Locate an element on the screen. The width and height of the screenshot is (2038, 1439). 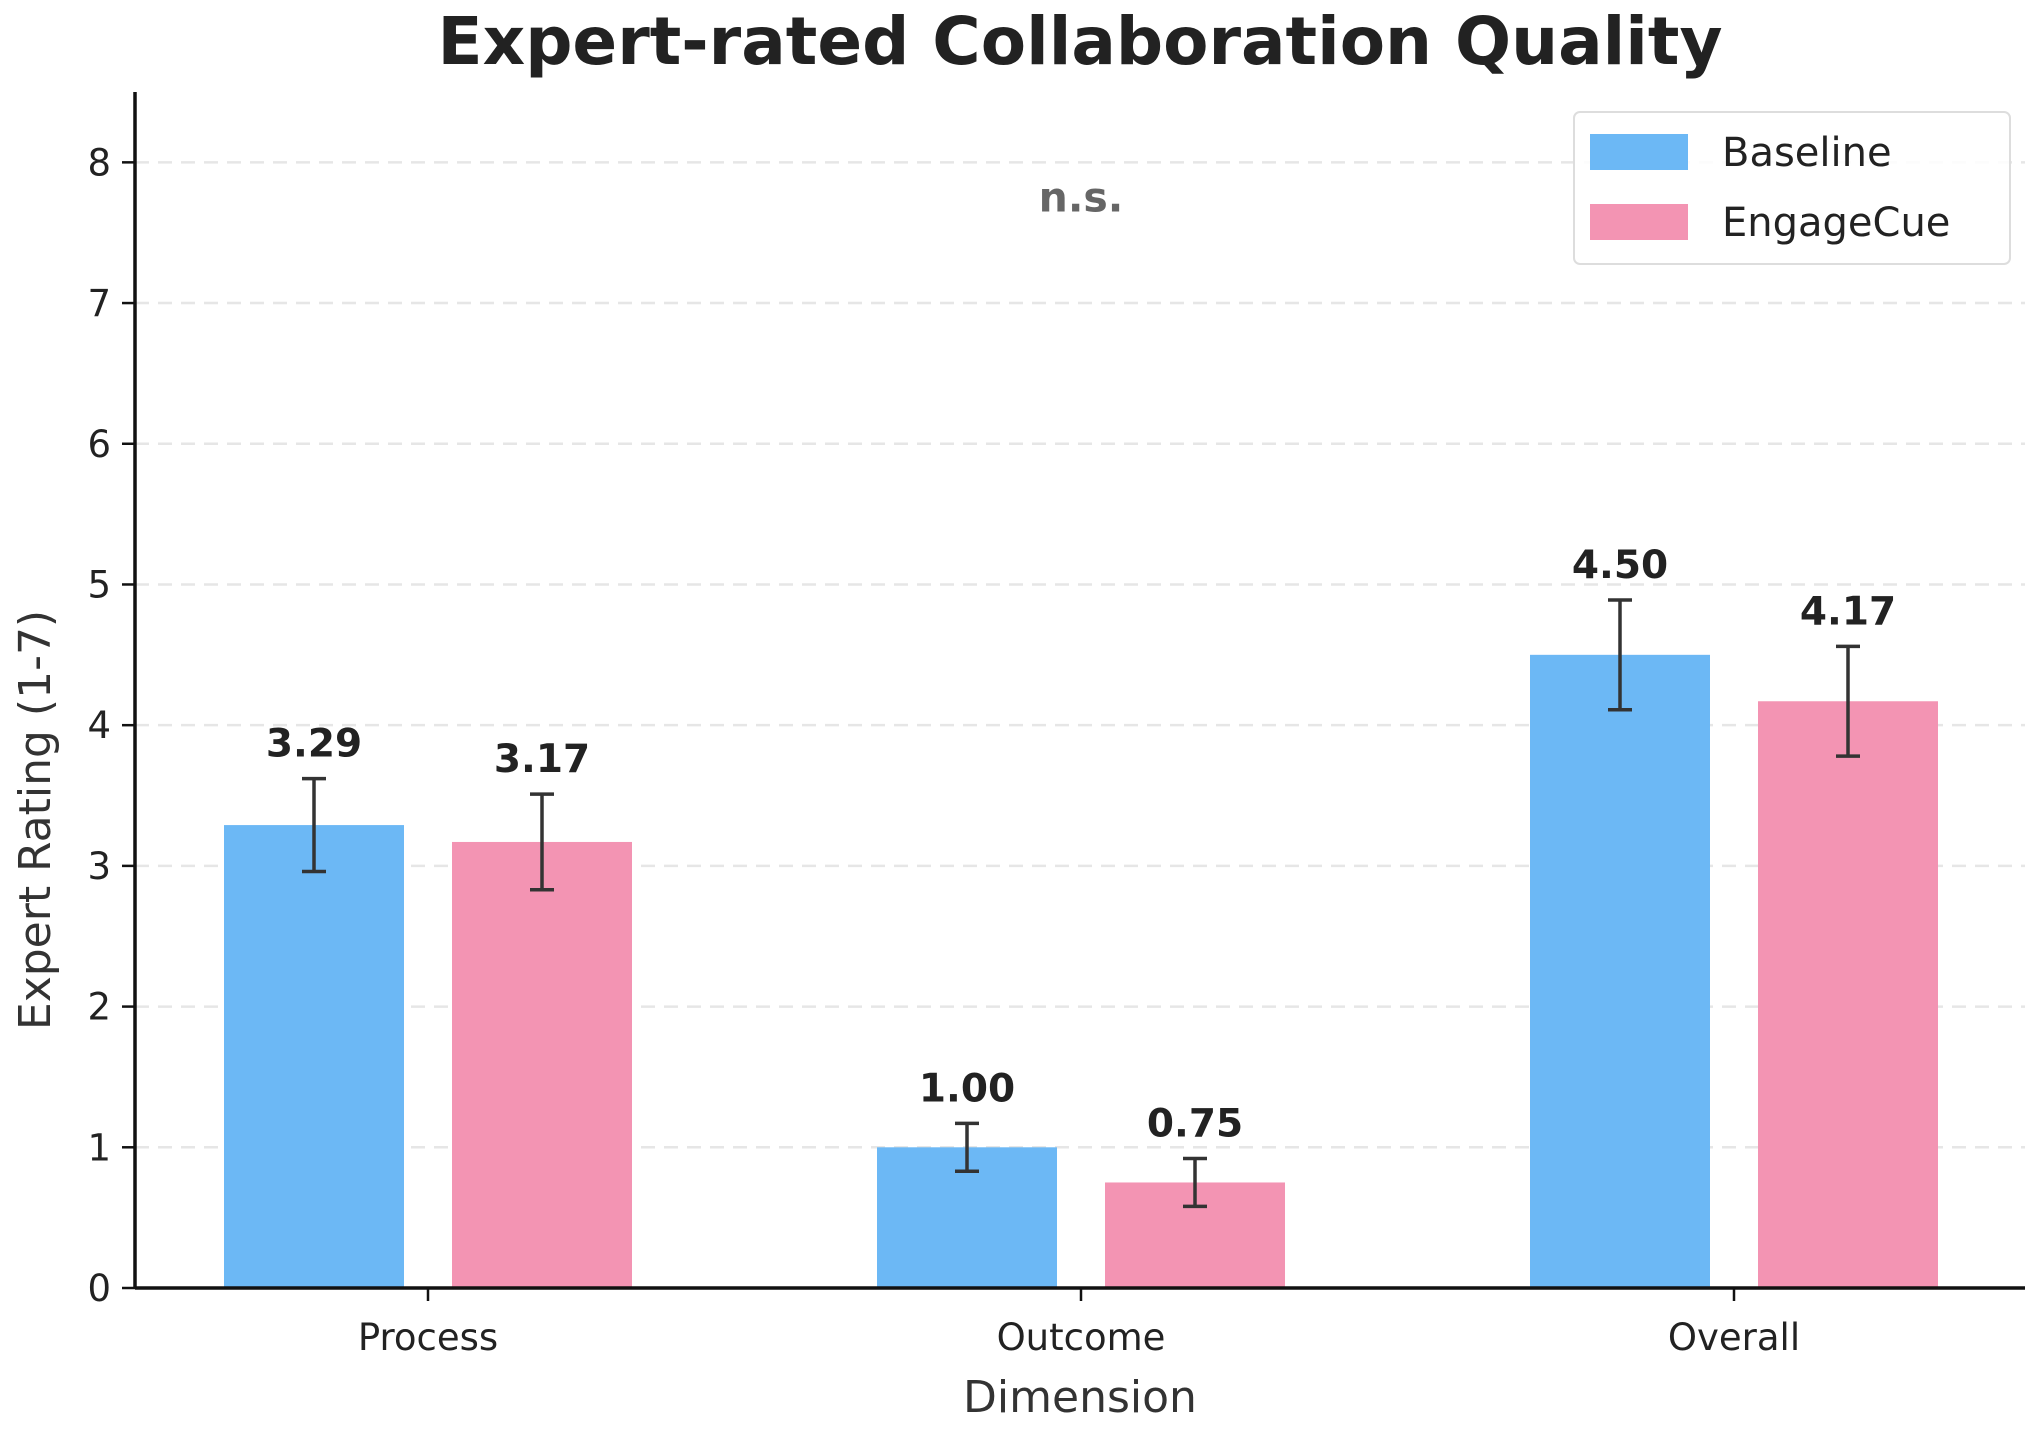
bar-baseline-overall is located at coordinates (1620, 971).